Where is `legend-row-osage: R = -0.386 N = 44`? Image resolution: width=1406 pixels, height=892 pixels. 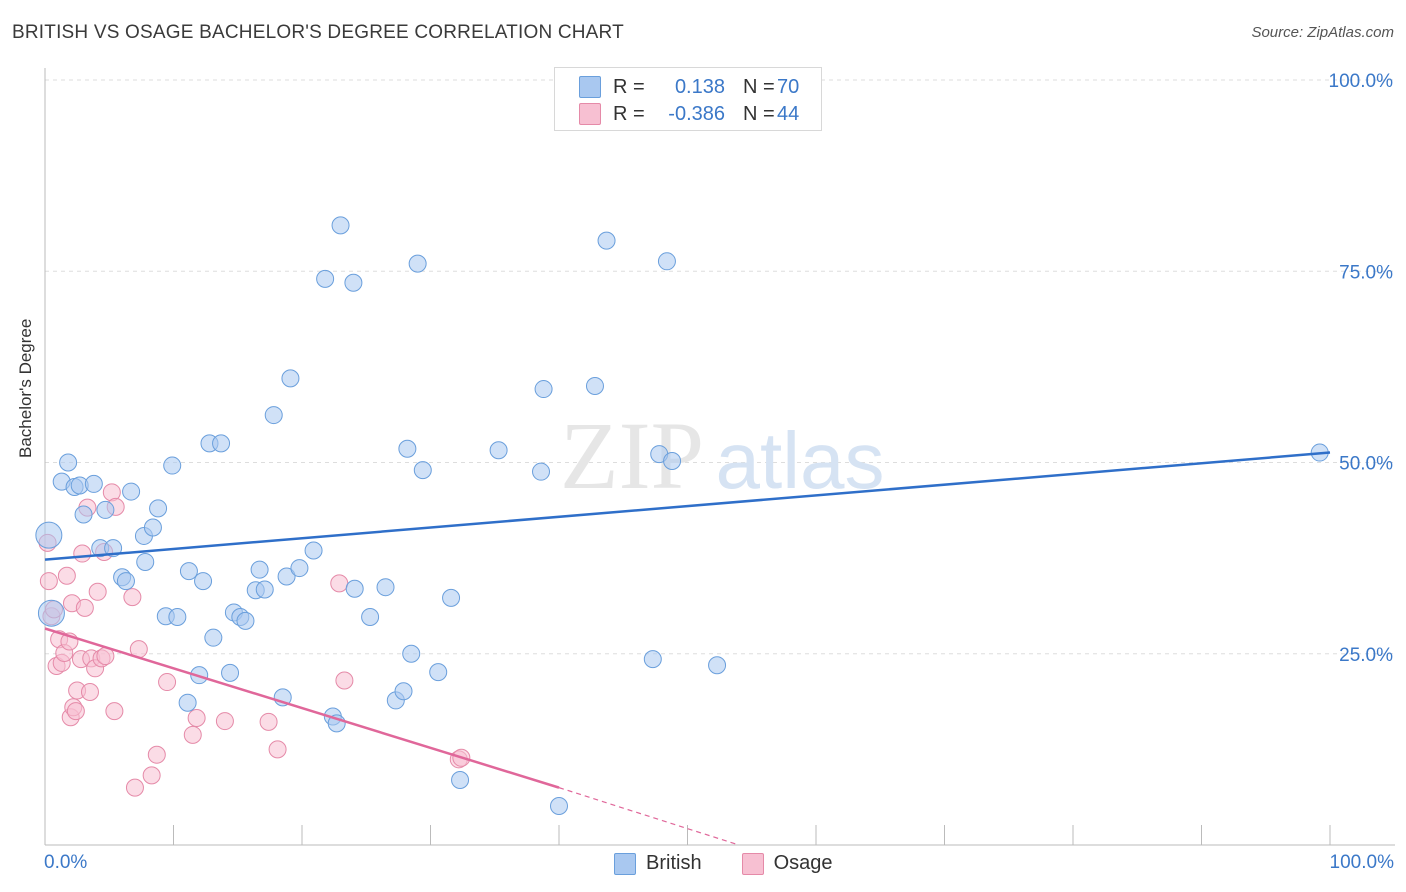 legend-row-osage: R = -0.386 N = 44 is located at coordinates (689, 114).